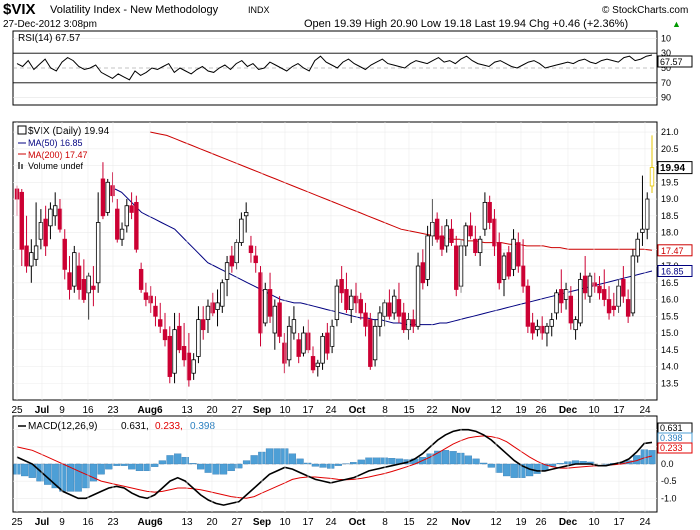  What do you see at coordinates (496, 410) in the screenshot?
I see `x-tick-label: 12` at bounding box center [496, 410].